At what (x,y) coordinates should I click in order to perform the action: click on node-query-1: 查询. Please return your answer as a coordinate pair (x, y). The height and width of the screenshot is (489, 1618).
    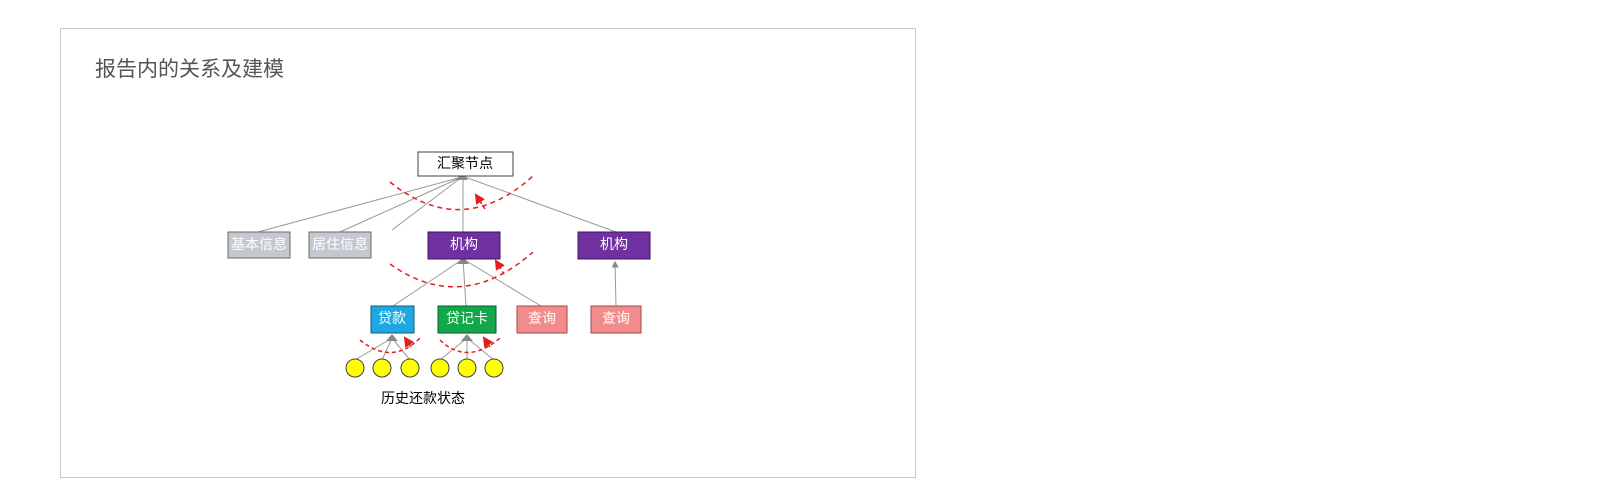
    Looking at the image, I should click on (542, 319).